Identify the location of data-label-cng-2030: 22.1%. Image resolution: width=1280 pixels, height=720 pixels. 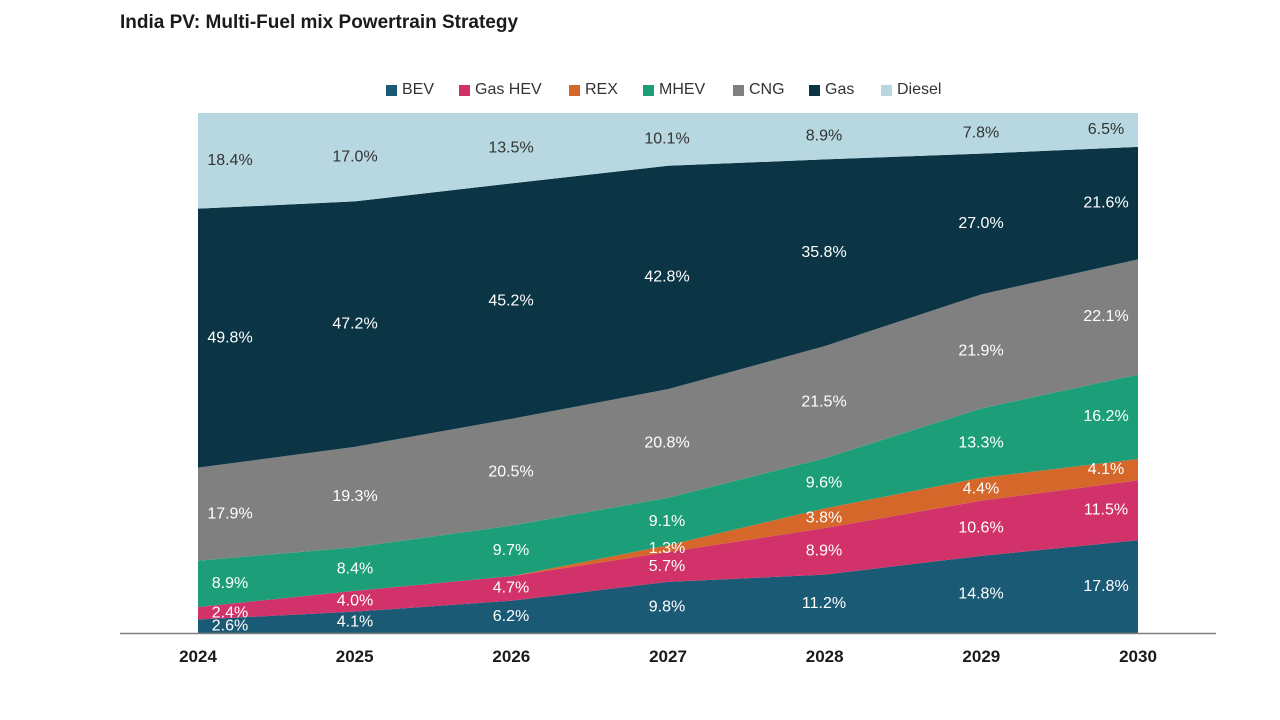
(1105, 316).